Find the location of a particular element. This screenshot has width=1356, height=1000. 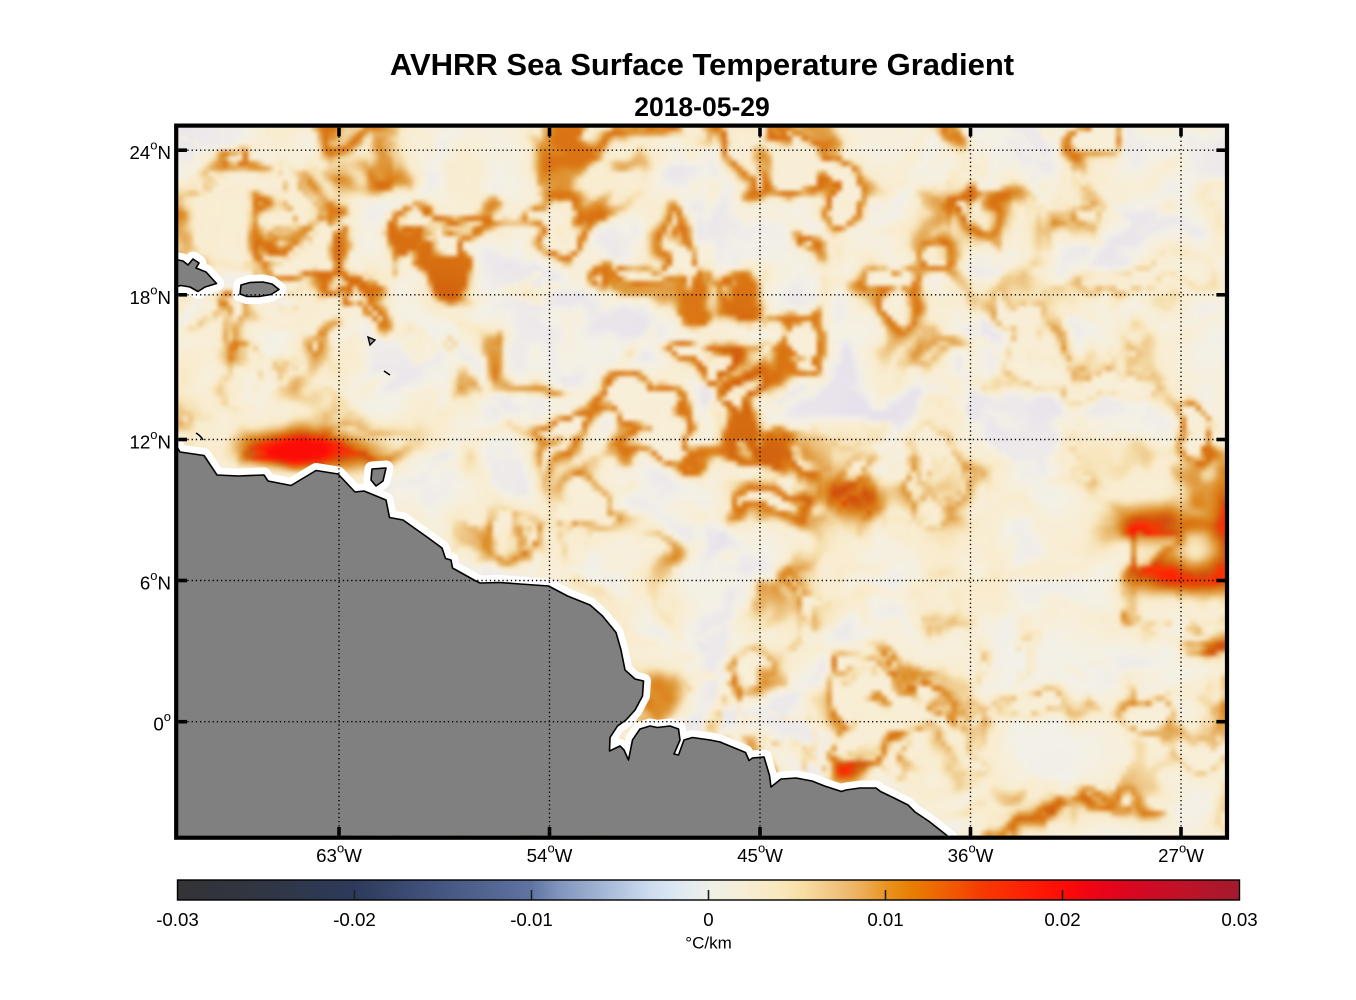

svg-text: -0.02 is located at coordinates (354, 919).